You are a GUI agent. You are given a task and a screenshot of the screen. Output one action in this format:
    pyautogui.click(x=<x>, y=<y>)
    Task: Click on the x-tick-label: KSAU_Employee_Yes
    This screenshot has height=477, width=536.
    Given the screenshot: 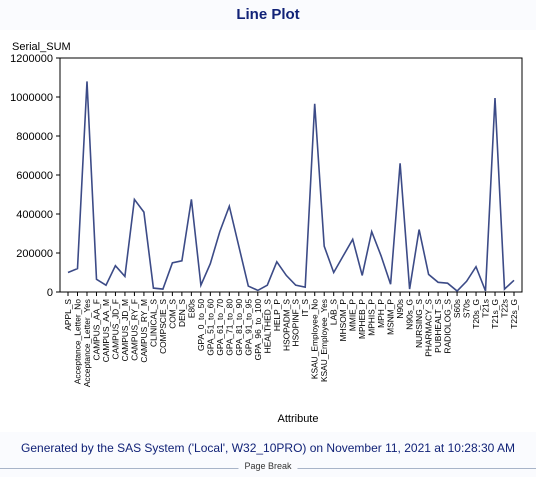 What is the action you would take?
    pyautogui.click(x=324, y=340)
    